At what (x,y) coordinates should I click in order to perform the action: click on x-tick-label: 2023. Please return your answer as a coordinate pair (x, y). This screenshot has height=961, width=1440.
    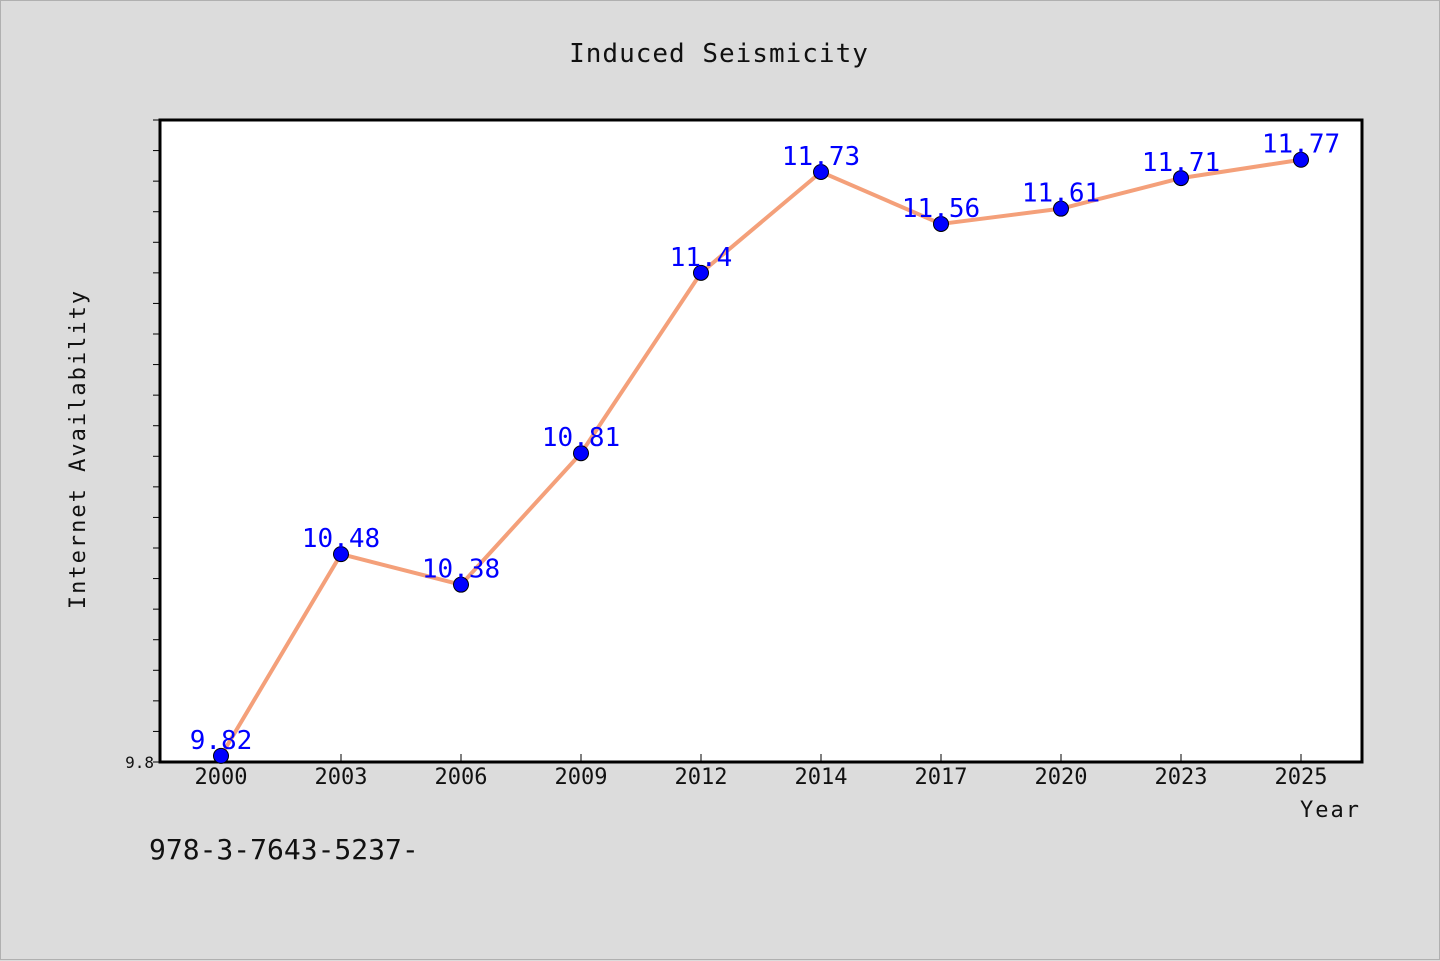
    Looking at the image, I should click on (1181, 777).